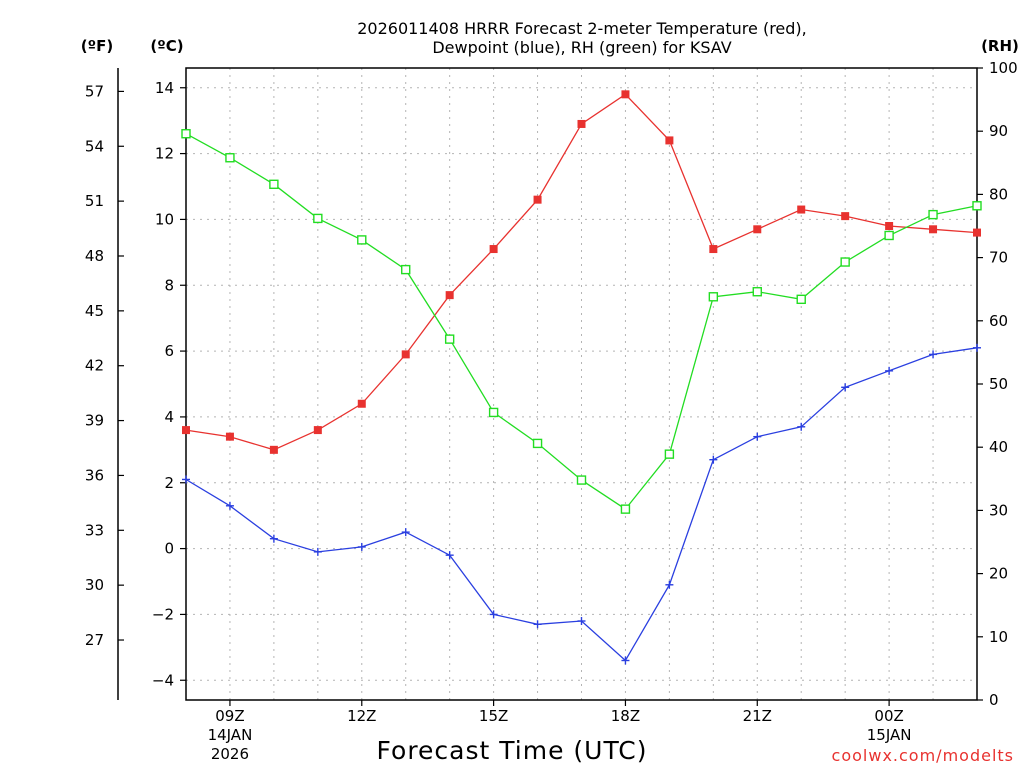 The height and width of the screenshot is (768, 1024). I want to click on x-tick-date-label: 14JAN, so click(230, 735).